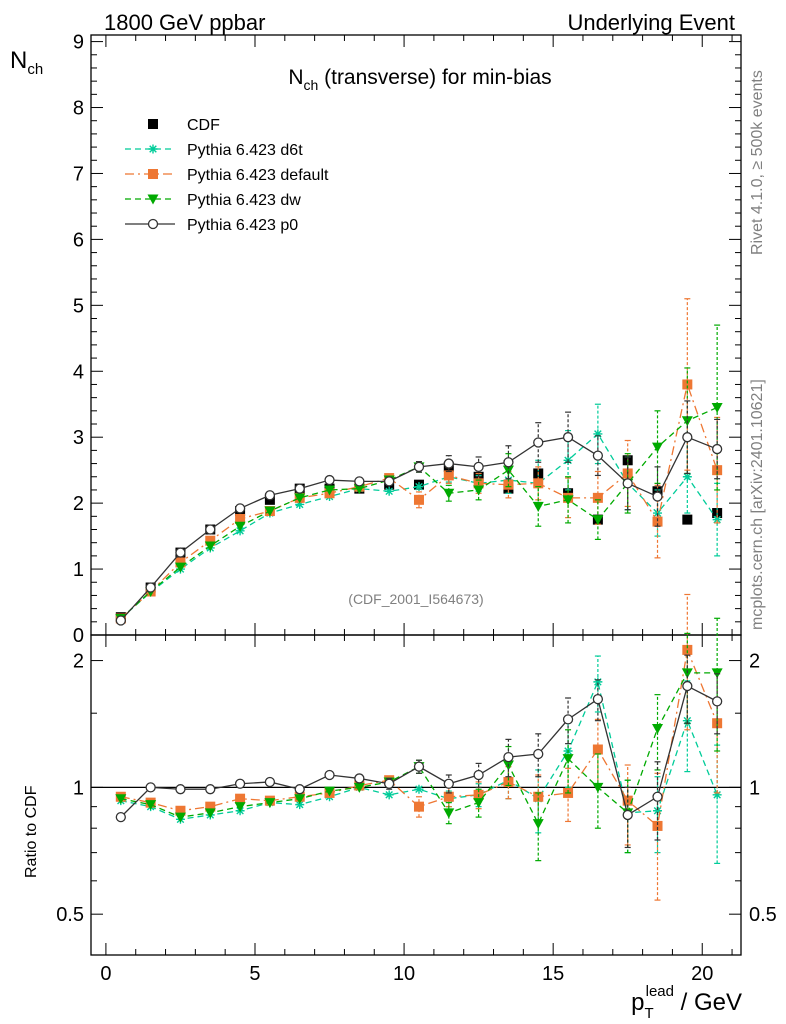 Image resolution: width=786 pixels, height=1024 pixels. What do you see at coordinates (78, 438) in the screenshot?
I see `main-ytick-label: 3` at bounding box center [78, 438].